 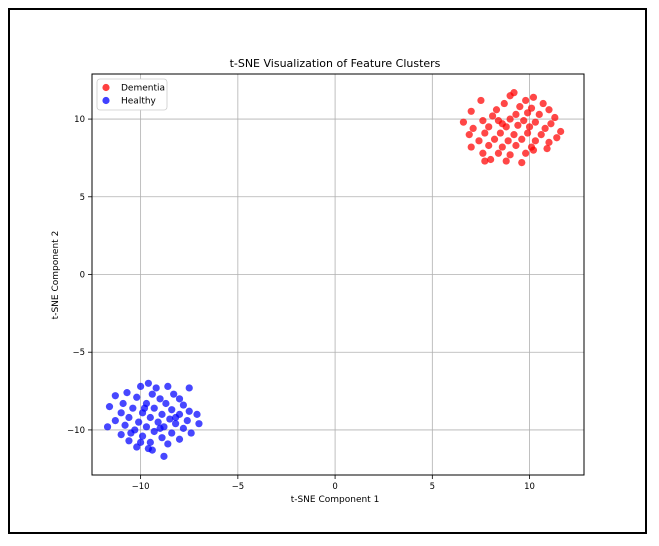 I want to click on x-tick-label: −10, so click(x=141, y=487).